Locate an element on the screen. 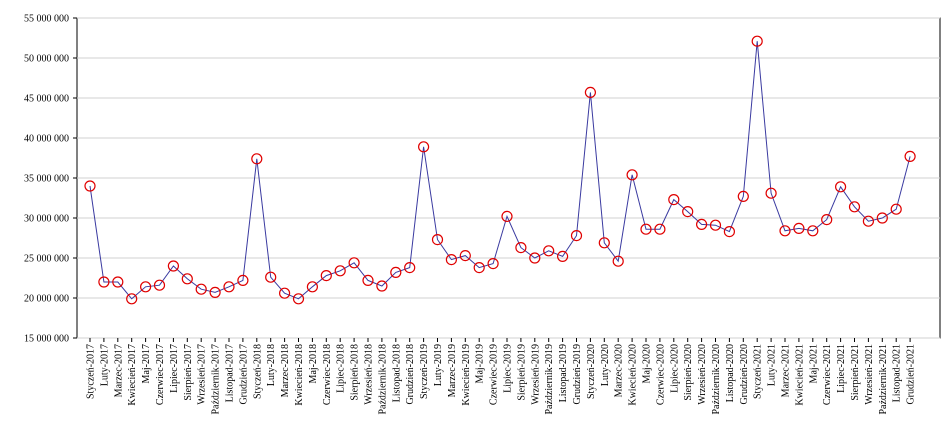 The height and width of the screenshot is (434, 945). x-tick-label: Styczeń-2018 is located at coordinates (257, 371).